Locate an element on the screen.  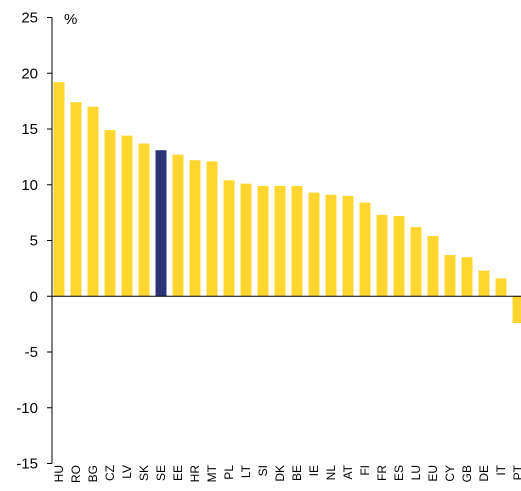
x-tick-label-lu: LU is located at coordinates (416, 472).